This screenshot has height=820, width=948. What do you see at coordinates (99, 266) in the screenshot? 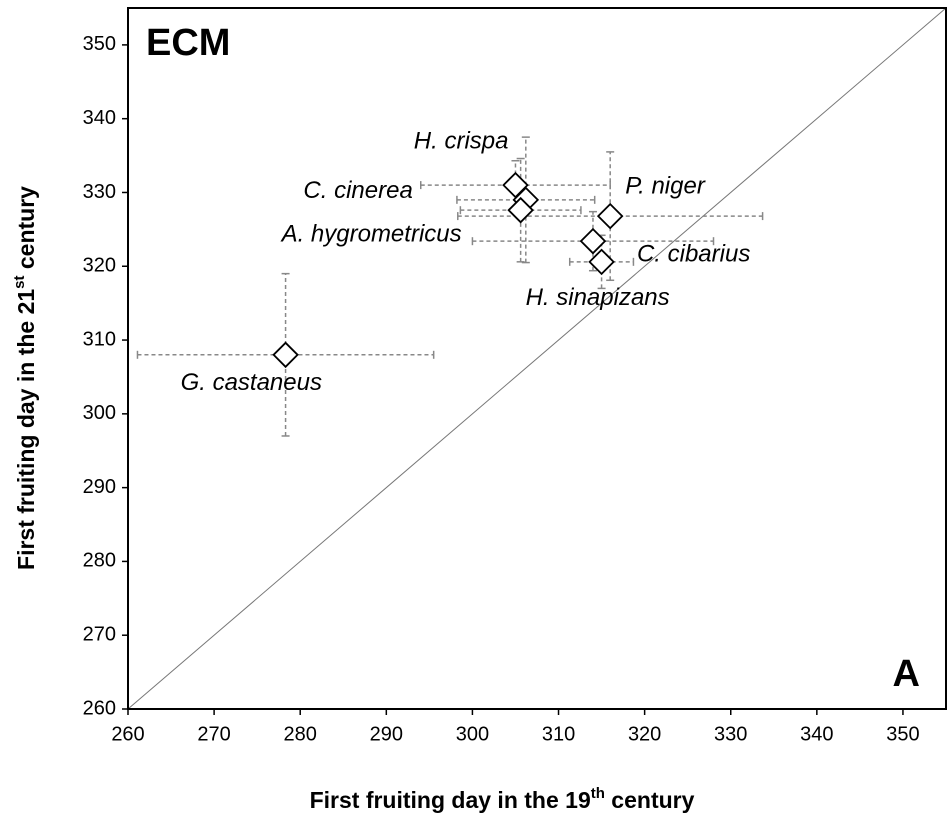
I see `y-tick-label: 320` at bounding box center [99, 266].